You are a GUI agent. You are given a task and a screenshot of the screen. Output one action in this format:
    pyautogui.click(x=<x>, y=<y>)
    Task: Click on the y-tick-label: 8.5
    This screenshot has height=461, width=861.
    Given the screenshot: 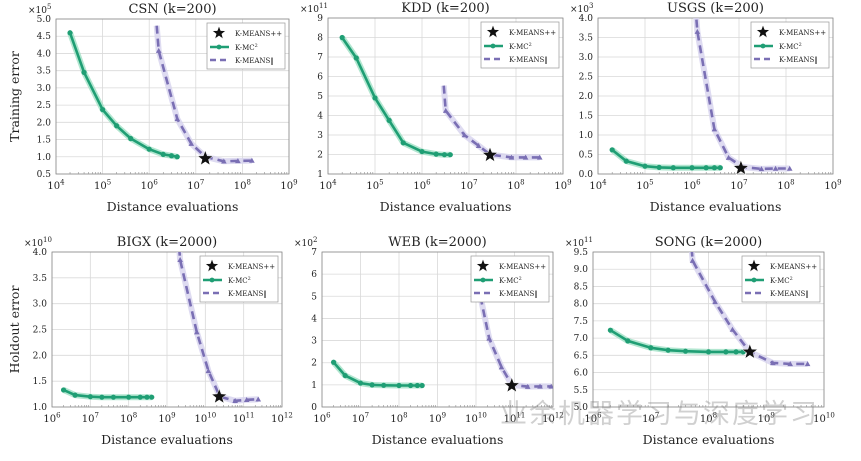 What is the action you would take?
    pyautogui.click(x=581, y=287)
    